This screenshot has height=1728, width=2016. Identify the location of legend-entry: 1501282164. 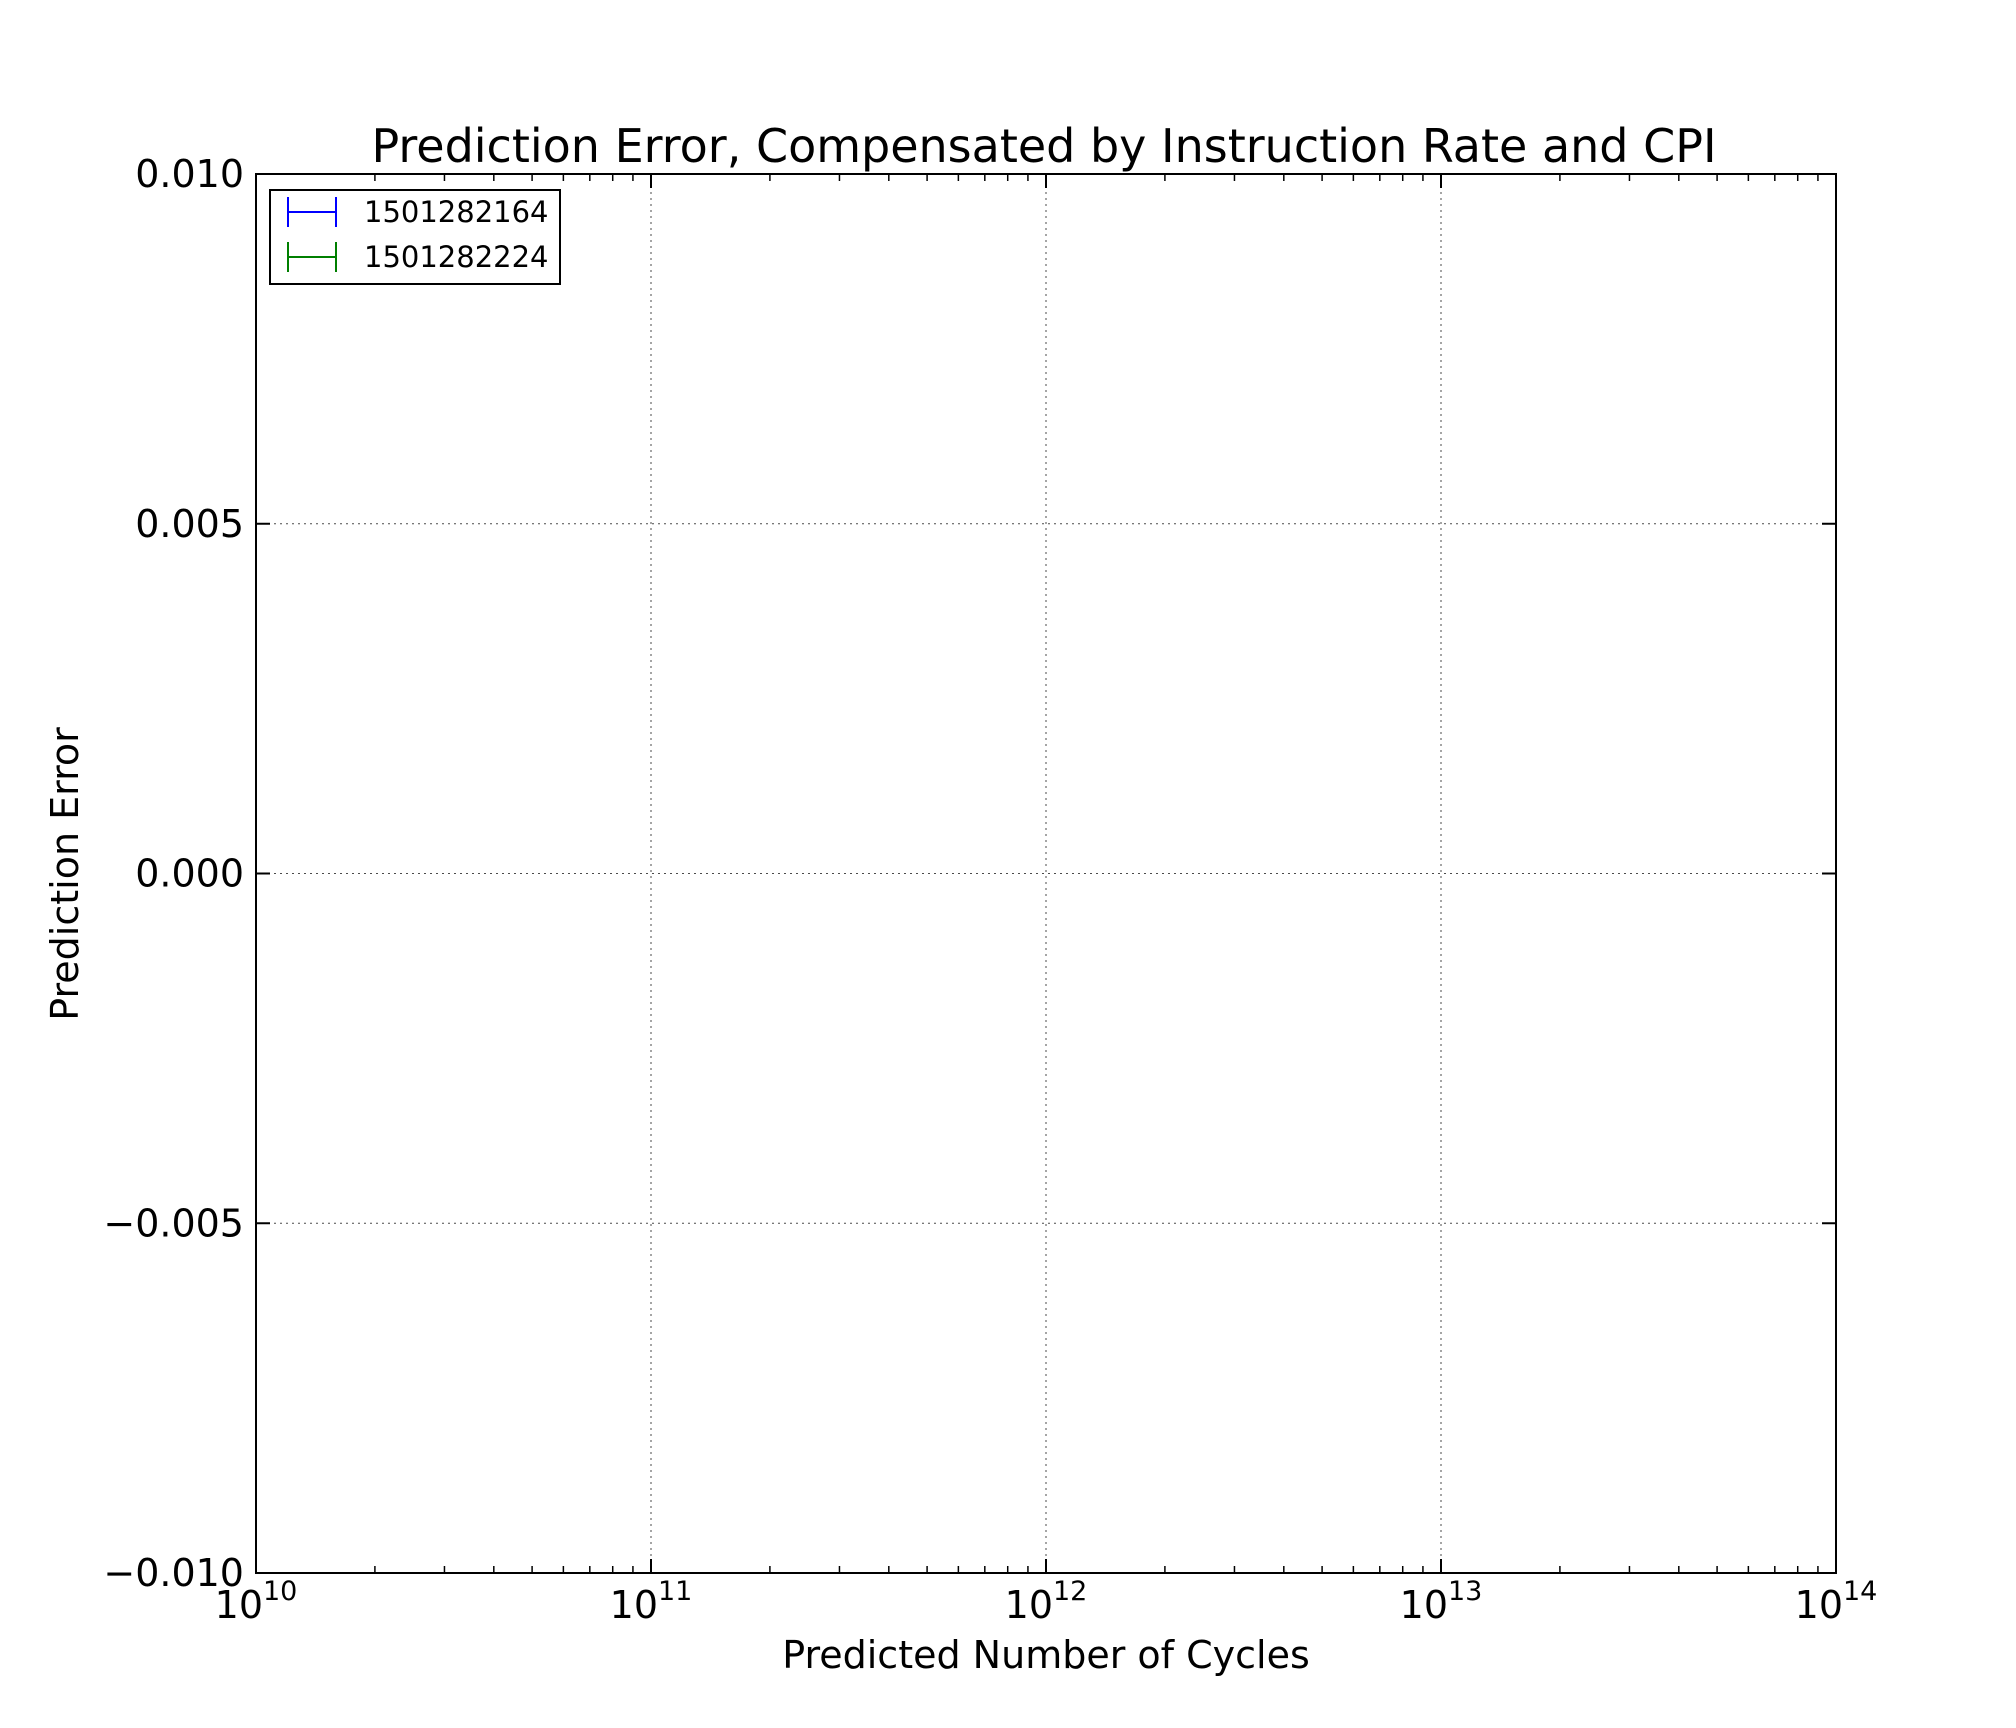
(418, 212).